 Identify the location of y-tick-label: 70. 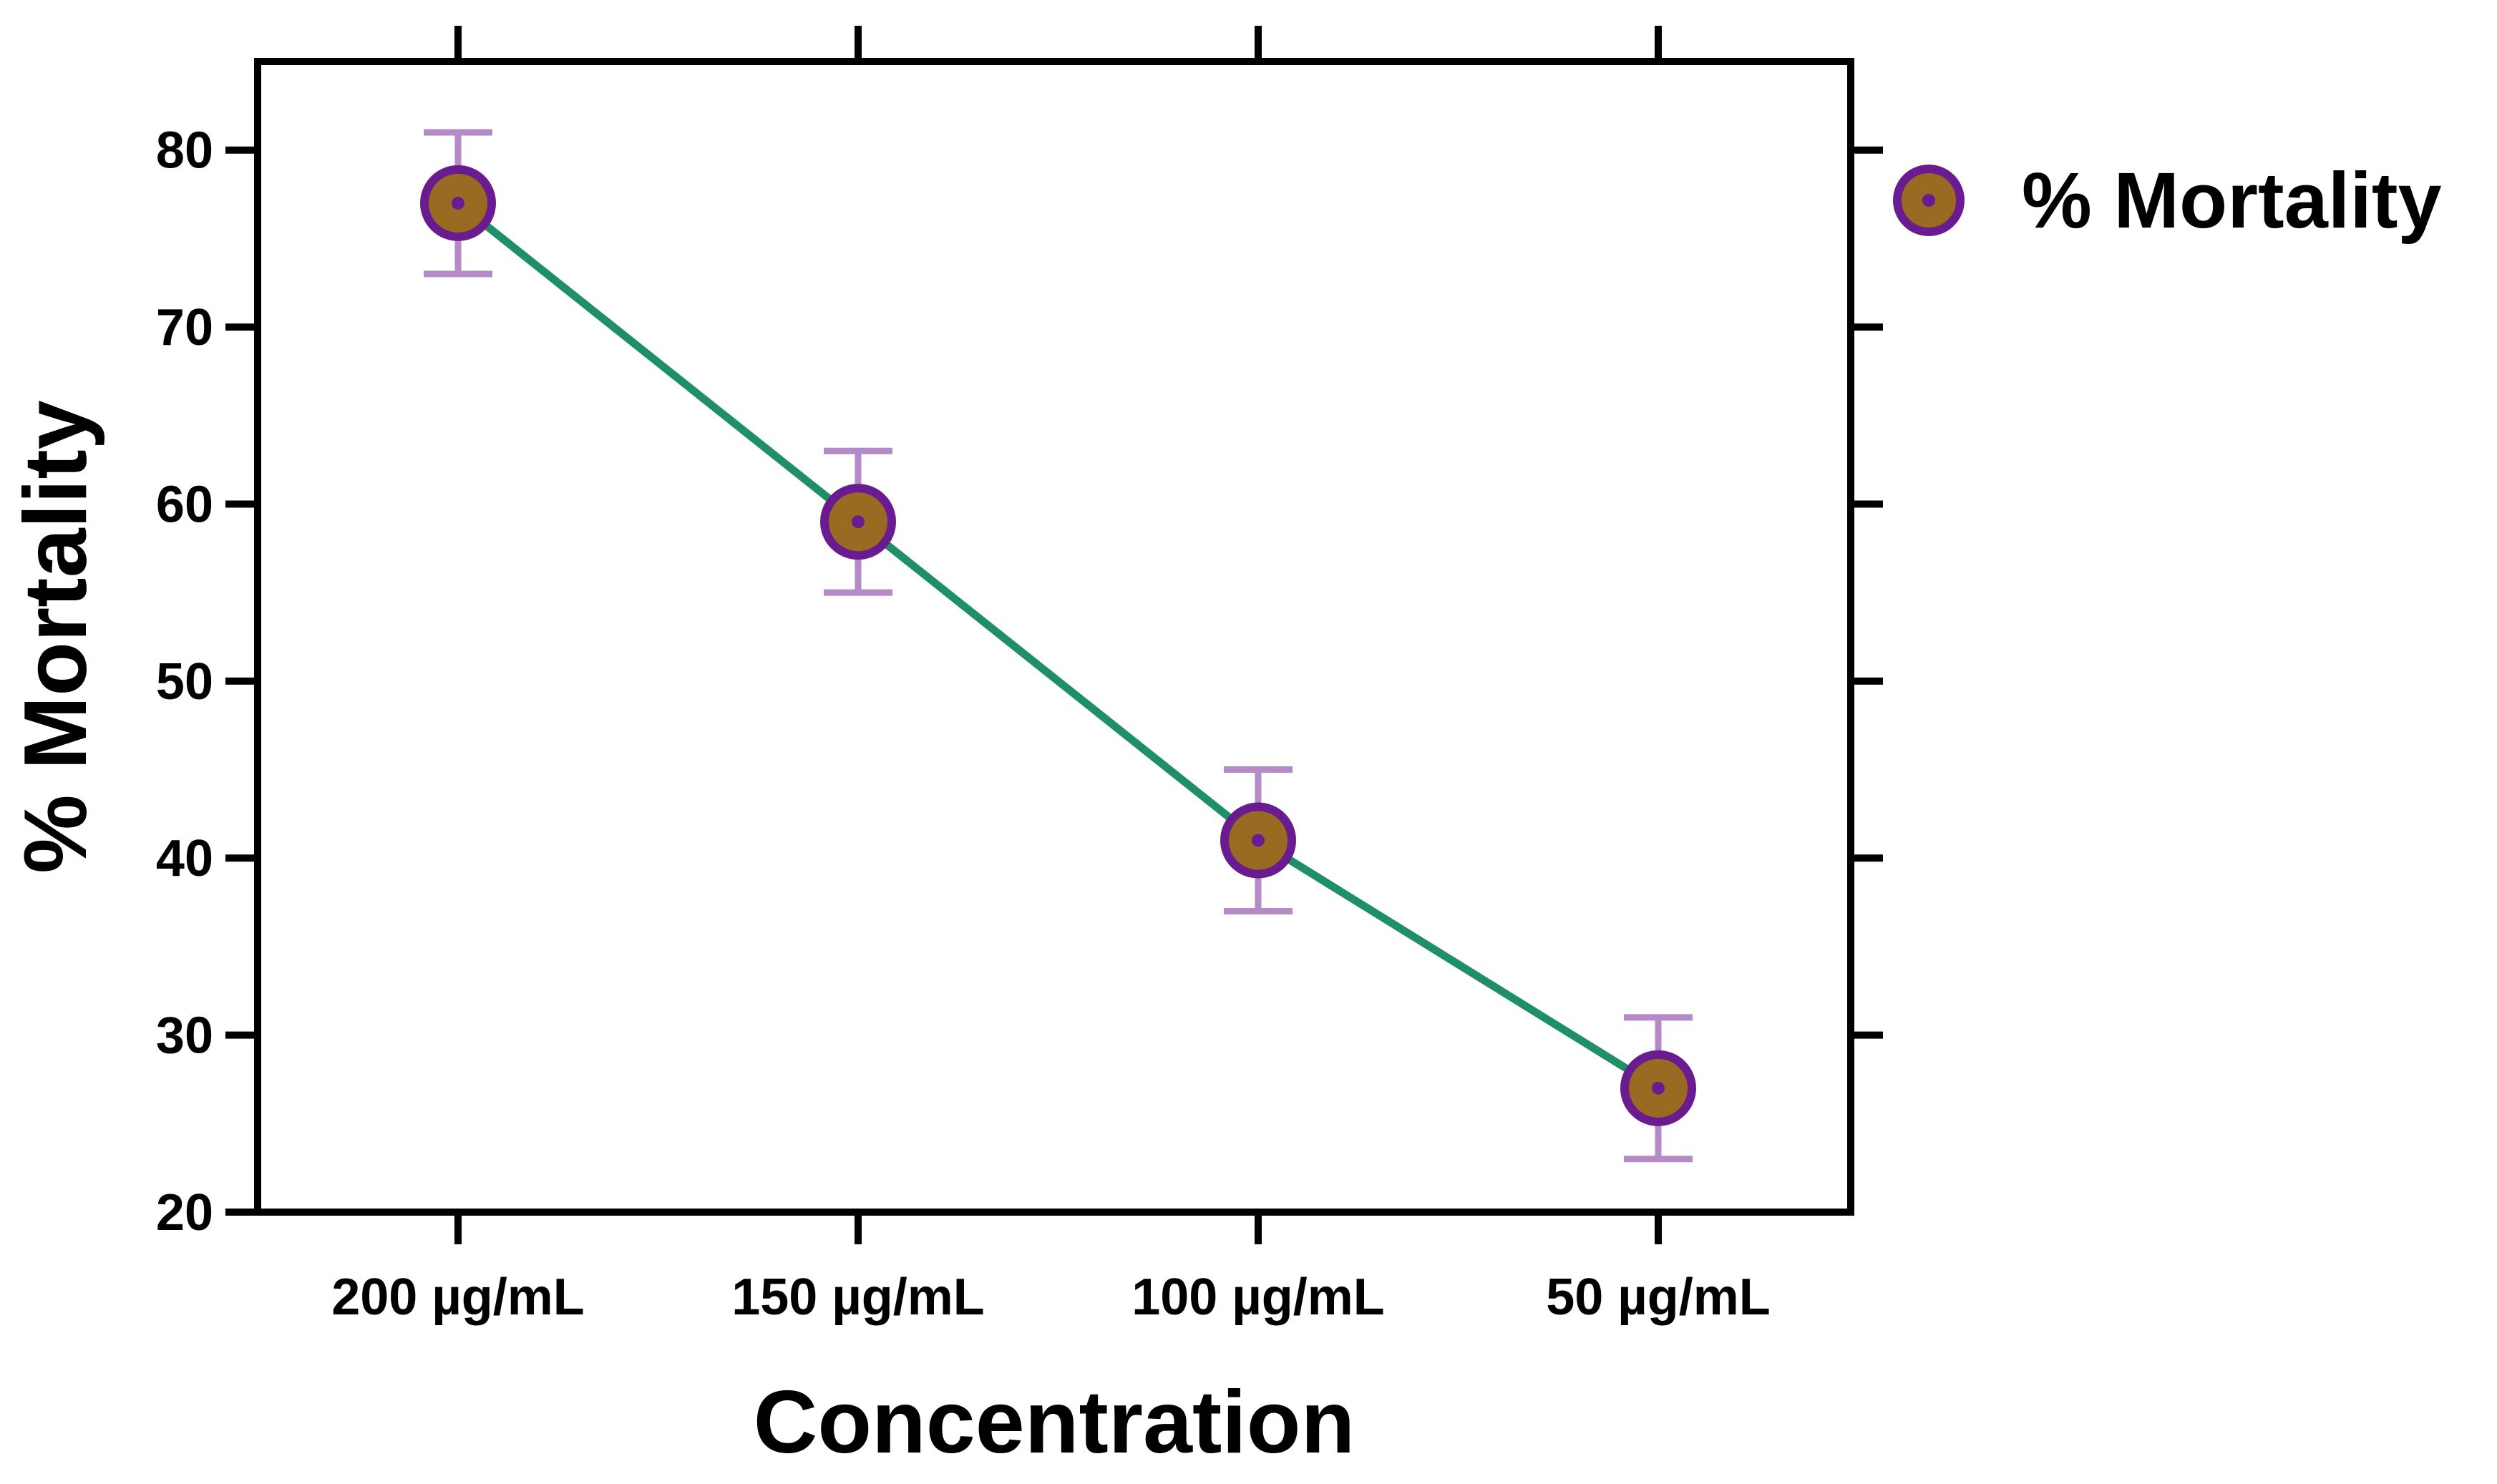
(184, 327).